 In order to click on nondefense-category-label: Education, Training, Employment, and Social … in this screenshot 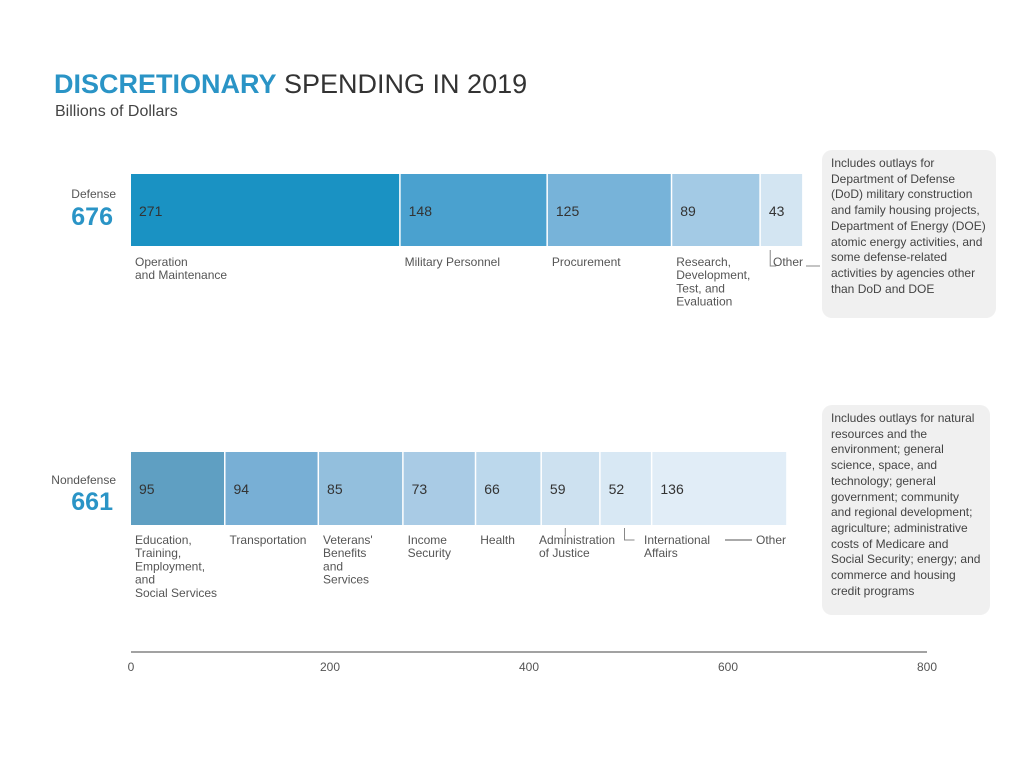, I will do `click(176, 566)`.